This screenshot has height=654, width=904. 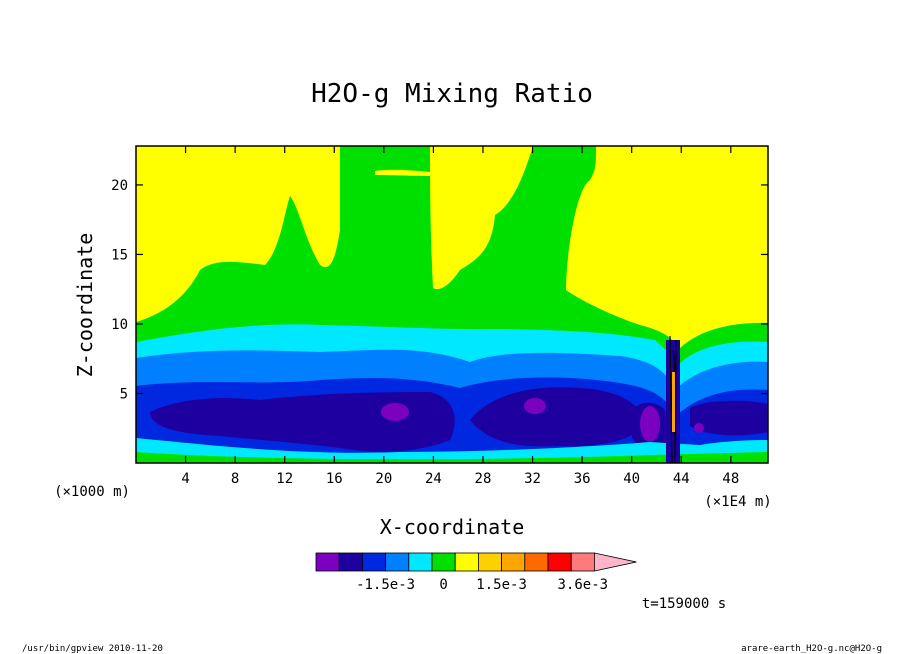 What do you see at coordinates (85, 305) in the screenshot?
I see `y-axis-title: Z-coordinate` at bounding box center [85, 305].